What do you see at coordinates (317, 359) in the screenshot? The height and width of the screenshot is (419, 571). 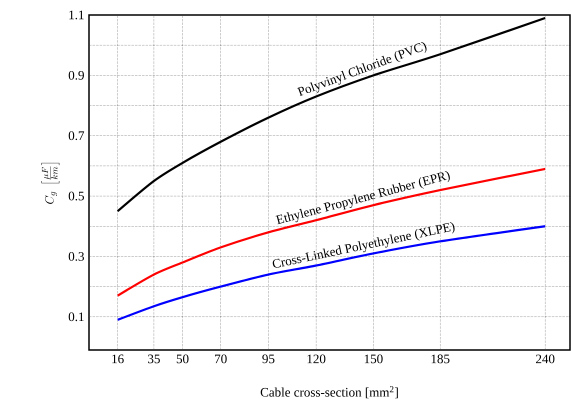 I see `x-tick-label: 120` at bounding box center [317, 359].